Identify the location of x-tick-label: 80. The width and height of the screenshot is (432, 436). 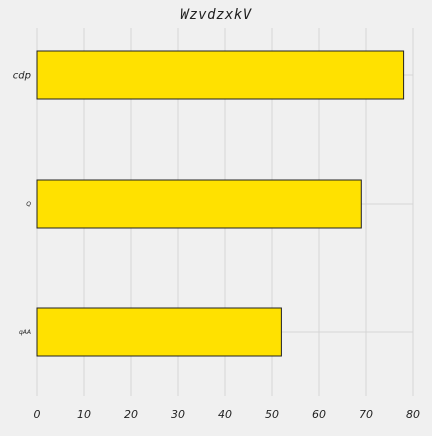
(413, 414).